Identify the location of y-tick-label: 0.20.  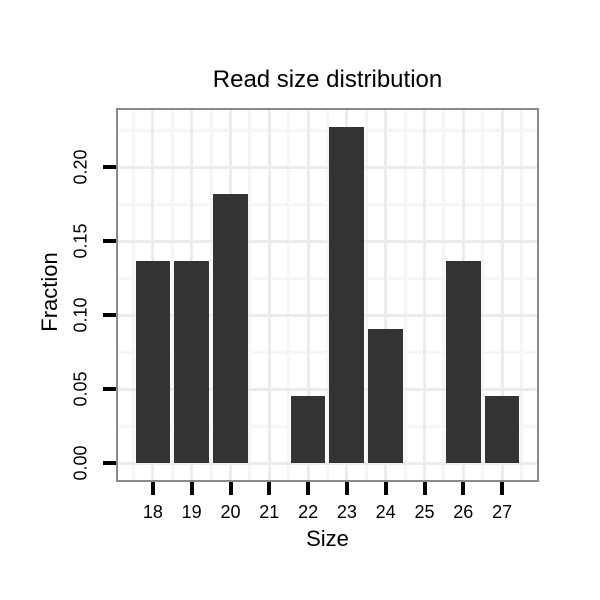
(80, 167).